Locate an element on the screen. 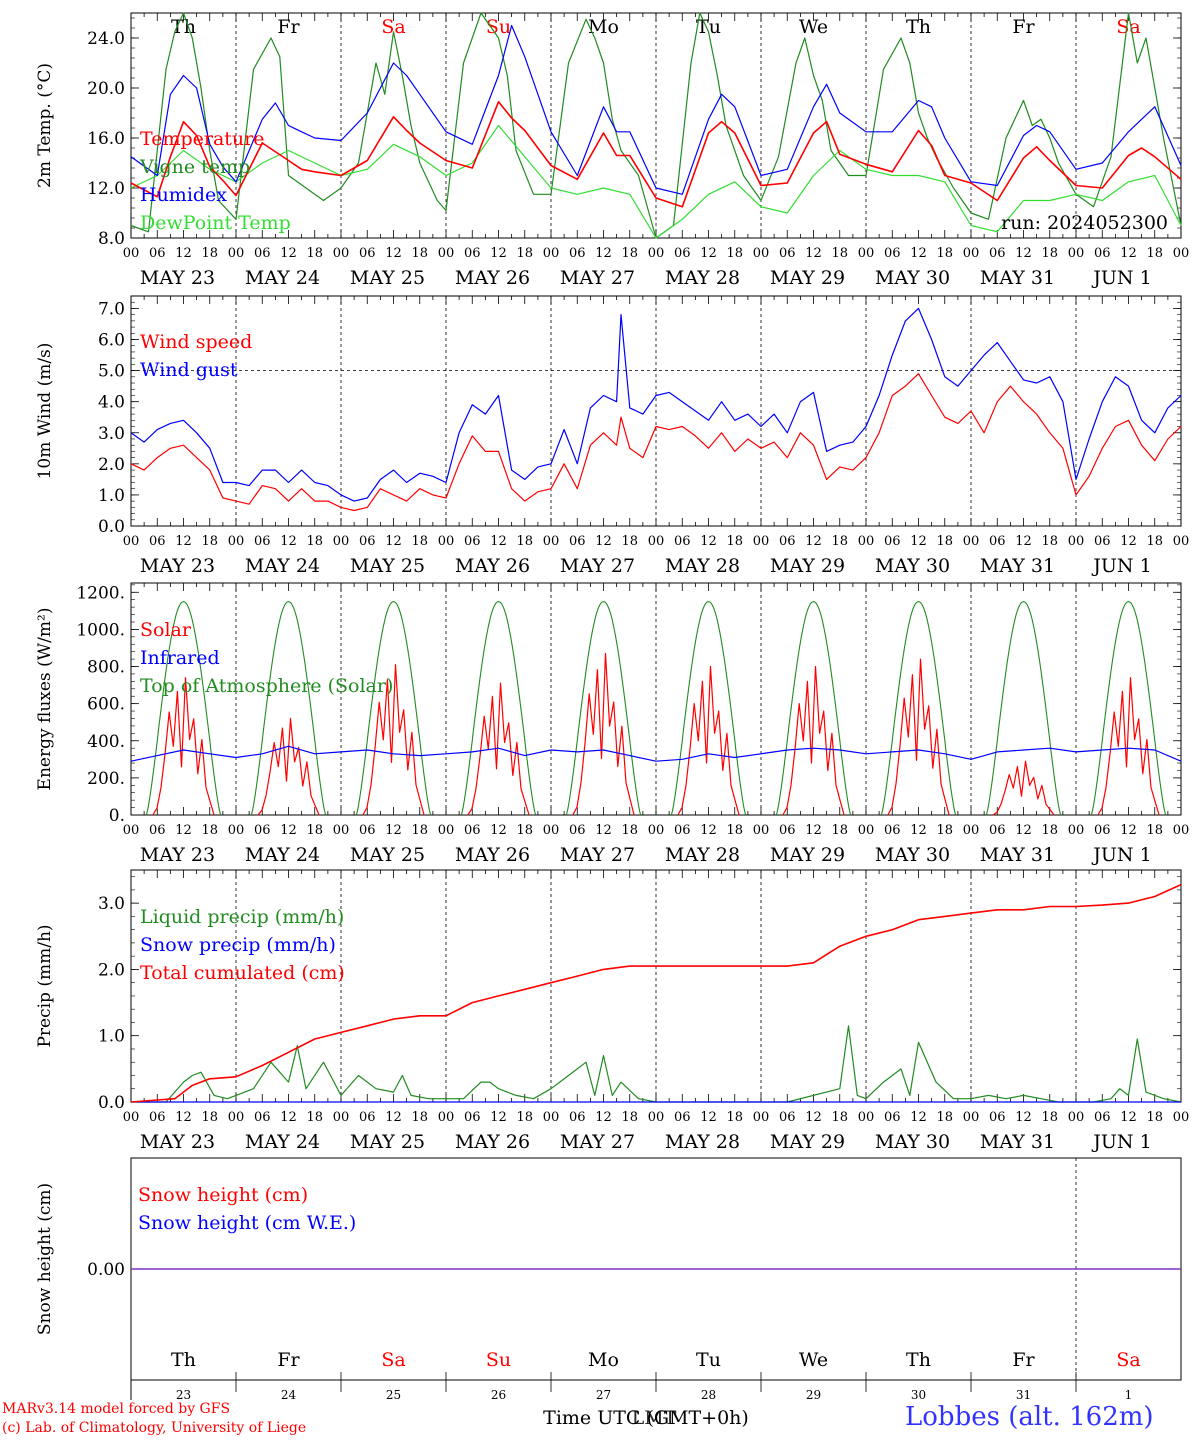  weekday-label: Mo is located at coordinates (603, 1360).